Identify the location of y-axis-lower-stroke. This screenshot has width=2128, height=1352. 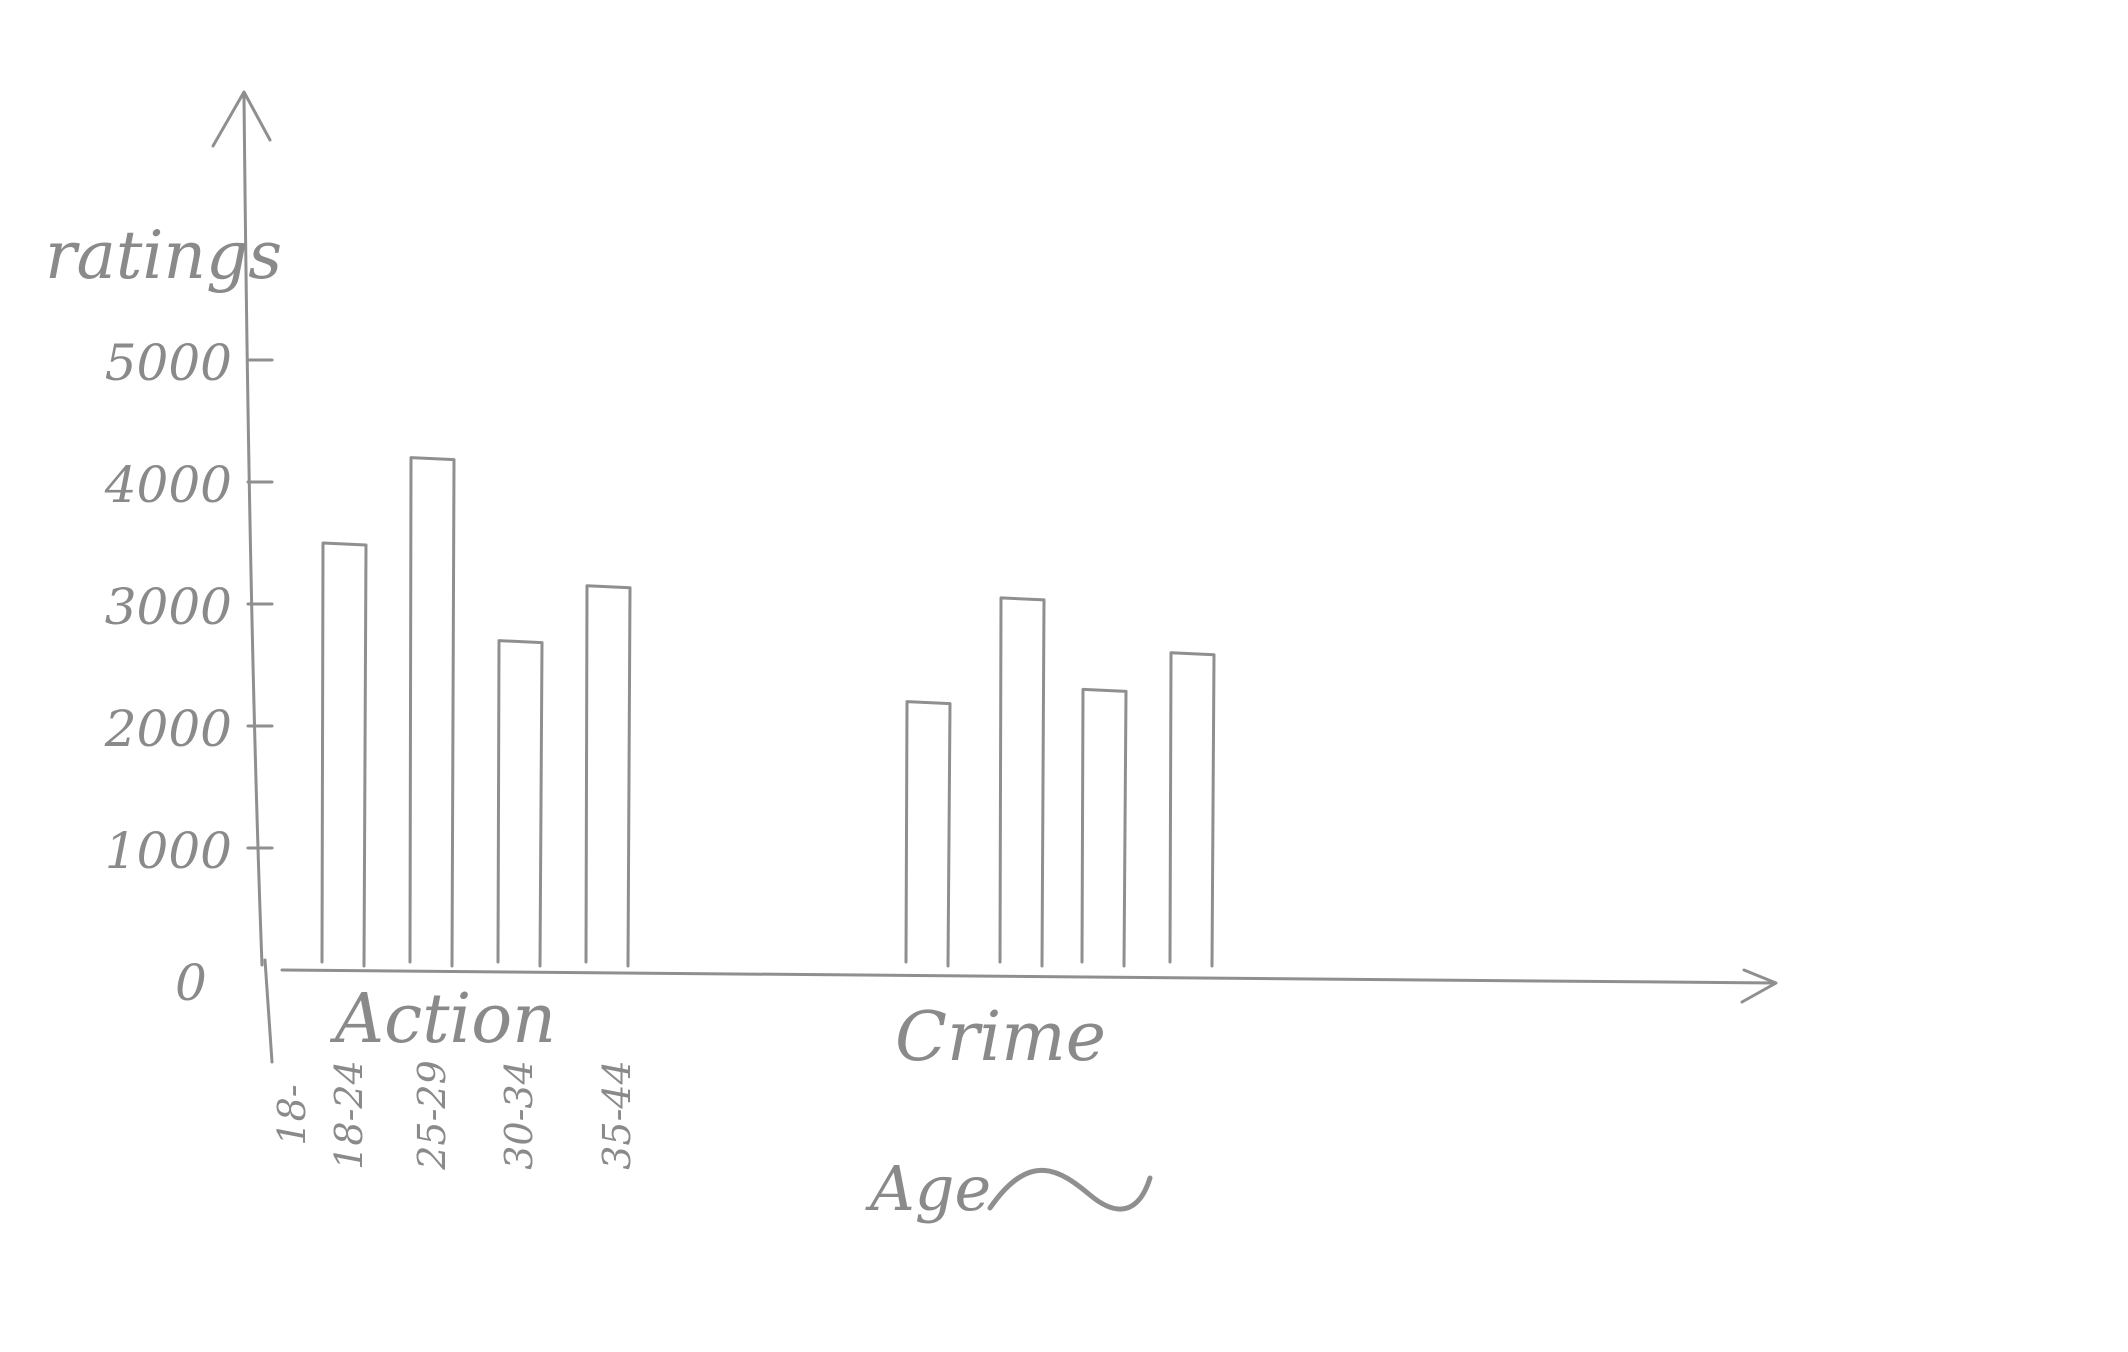
(268, 1011).